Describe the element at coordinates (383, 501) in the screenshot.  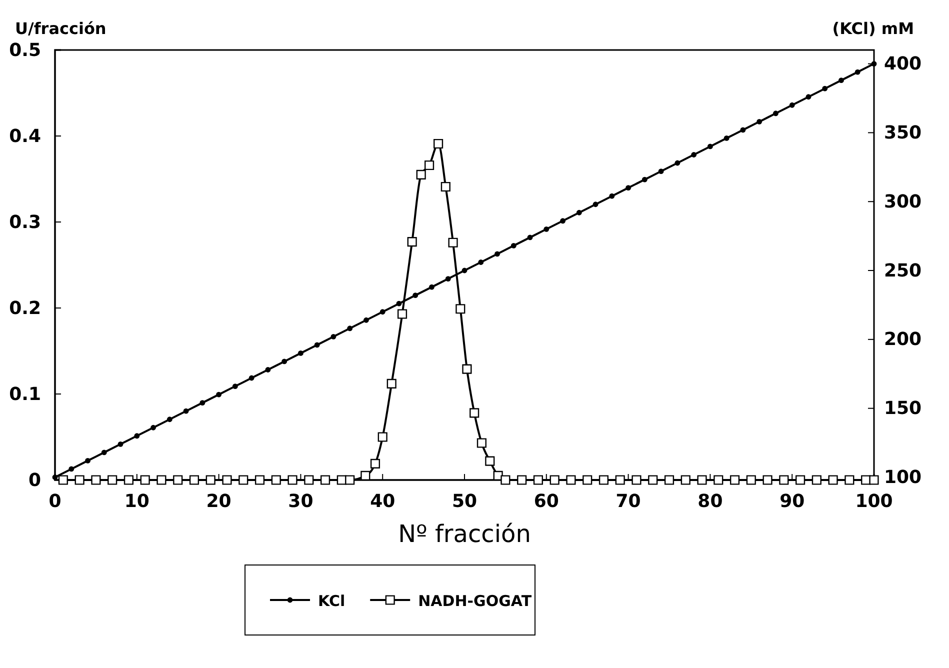
I see `x-tick-label: 40` at that location.